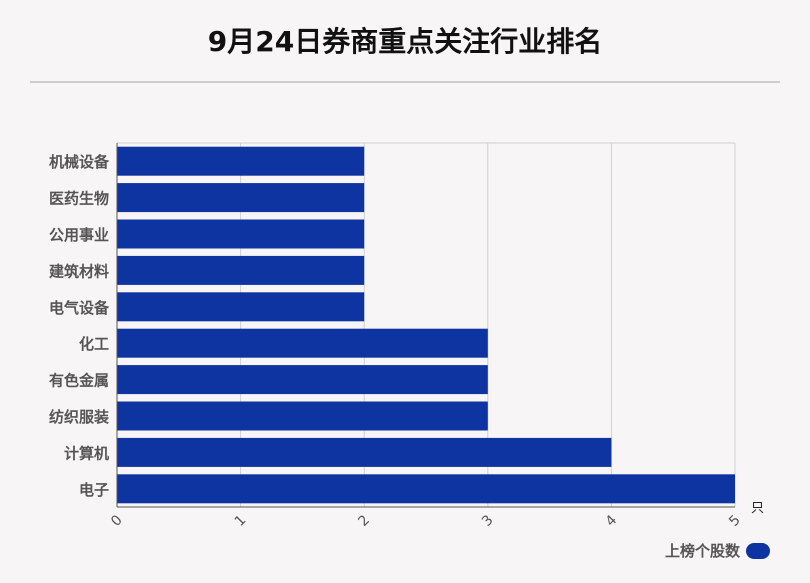 Image resolution: width=810 pixels, height=583 pixels. What do you see at coordinates (735, 521) in the screenshot?
I see `x-tick-label: 5` at bounding box center [735, 521].